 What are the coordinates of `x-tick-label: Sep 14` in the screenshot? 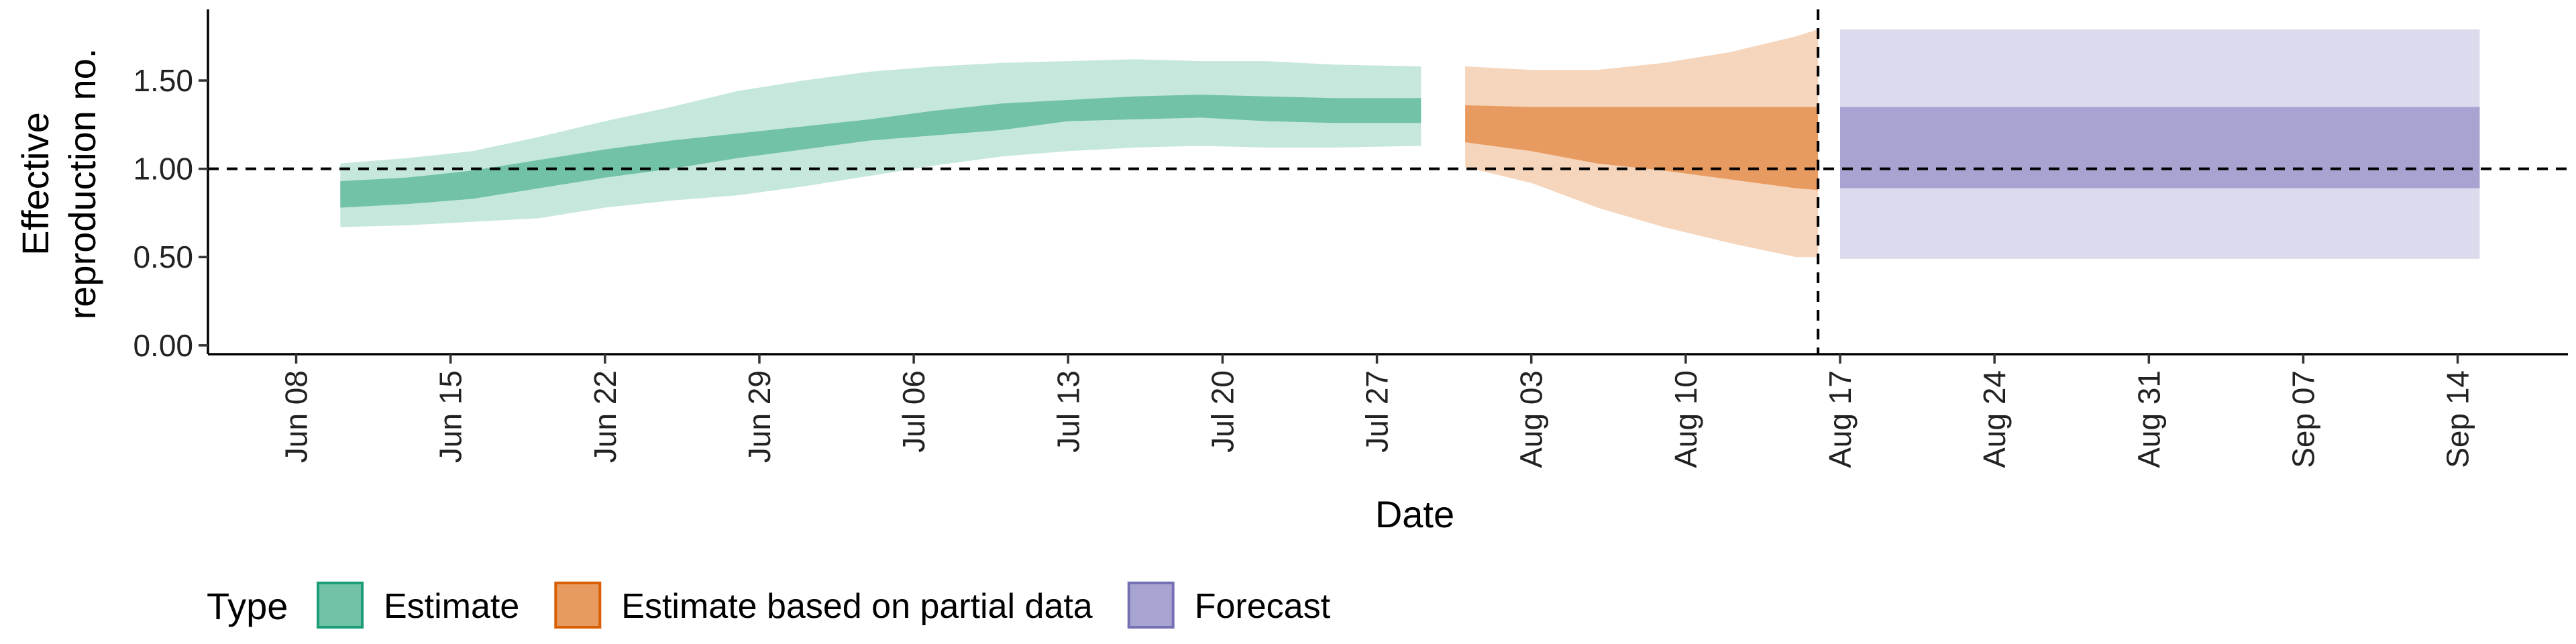 It's located at (2457, 419).